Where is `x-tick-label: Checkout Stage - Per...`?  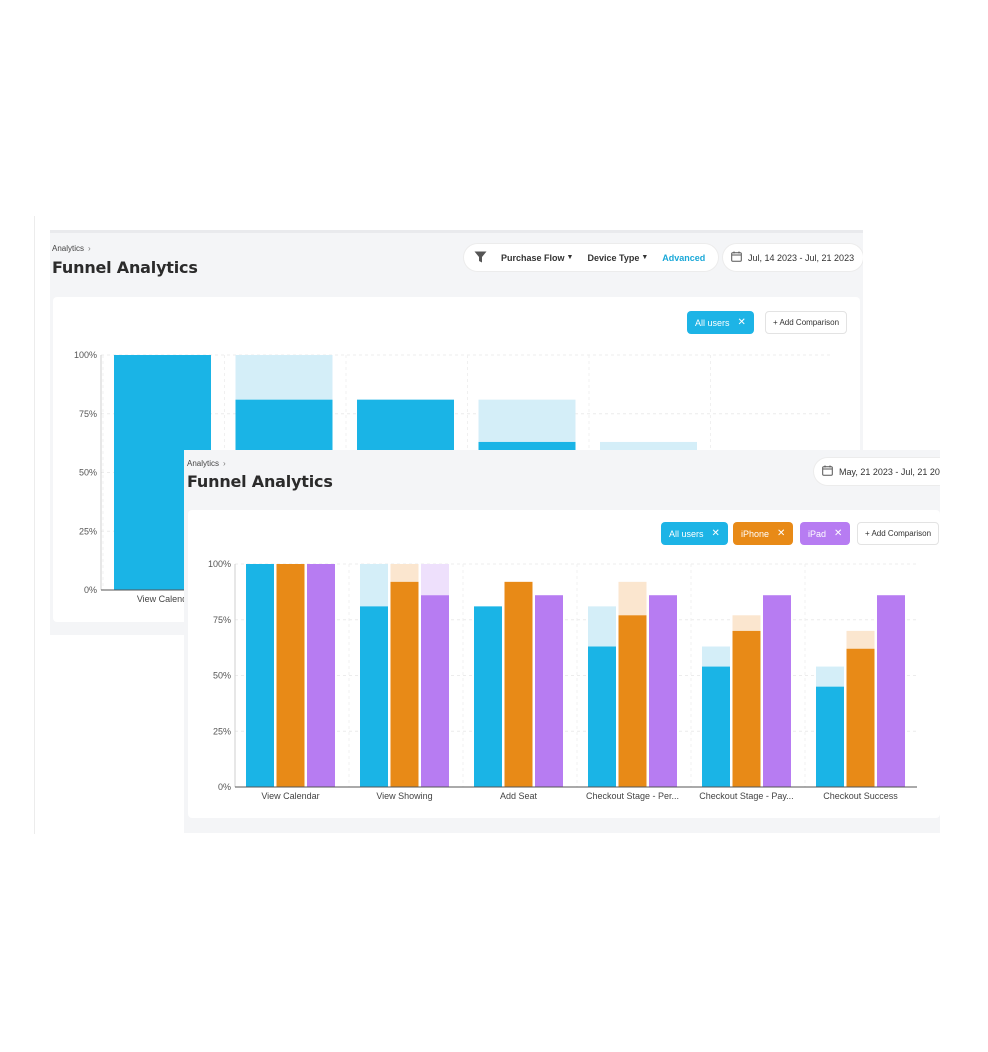 x-tick-label: Checkout Stage - Per... is located at coordinates (632, 796).